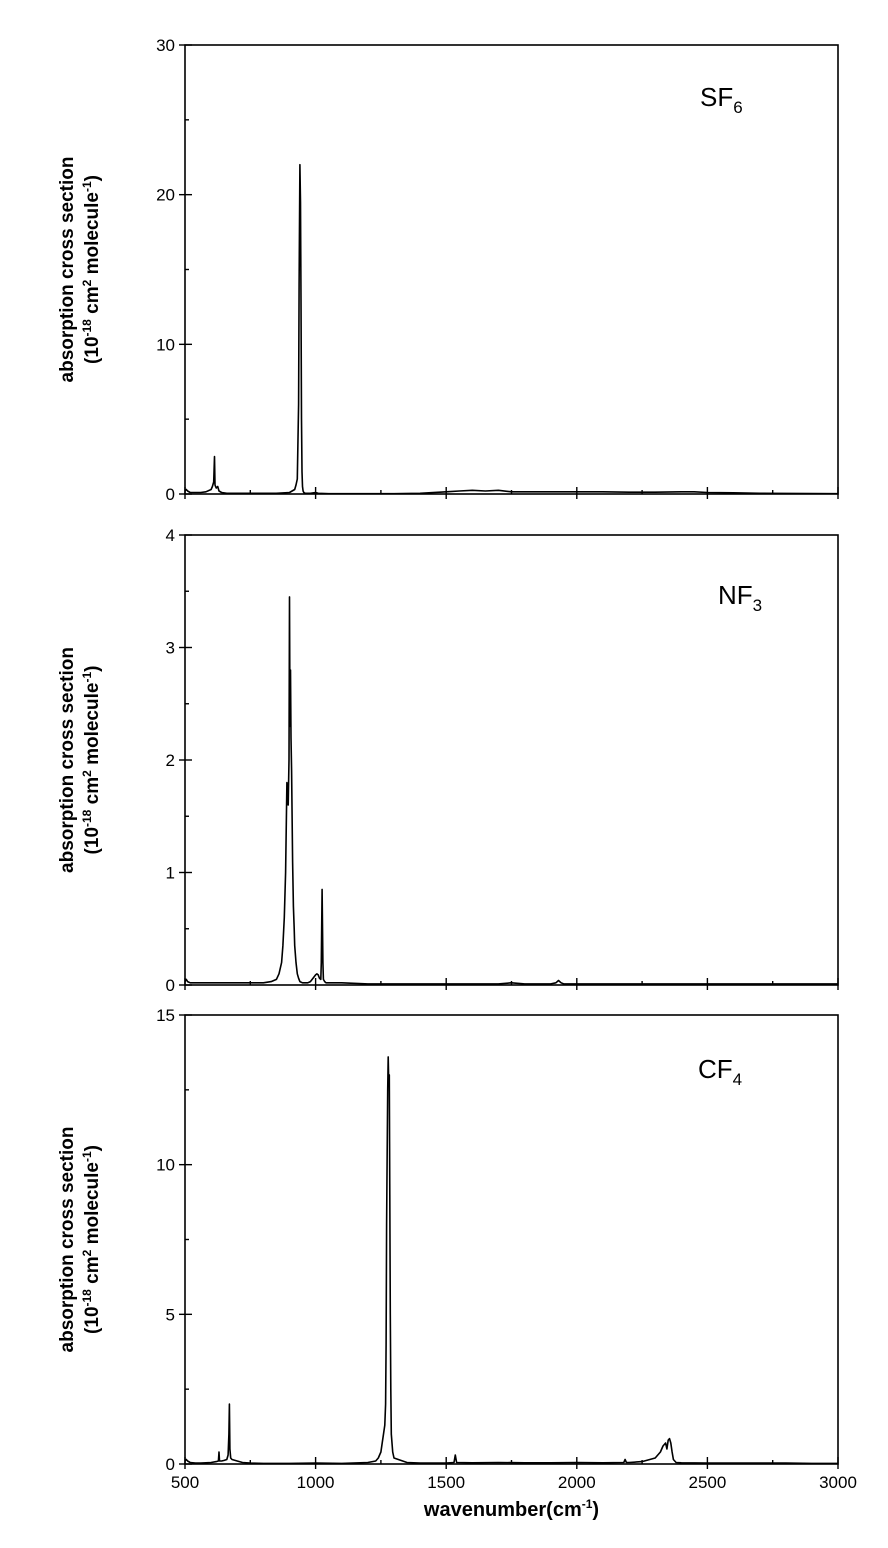  I want to click on molecule-label: SF6, so click(721, 99).